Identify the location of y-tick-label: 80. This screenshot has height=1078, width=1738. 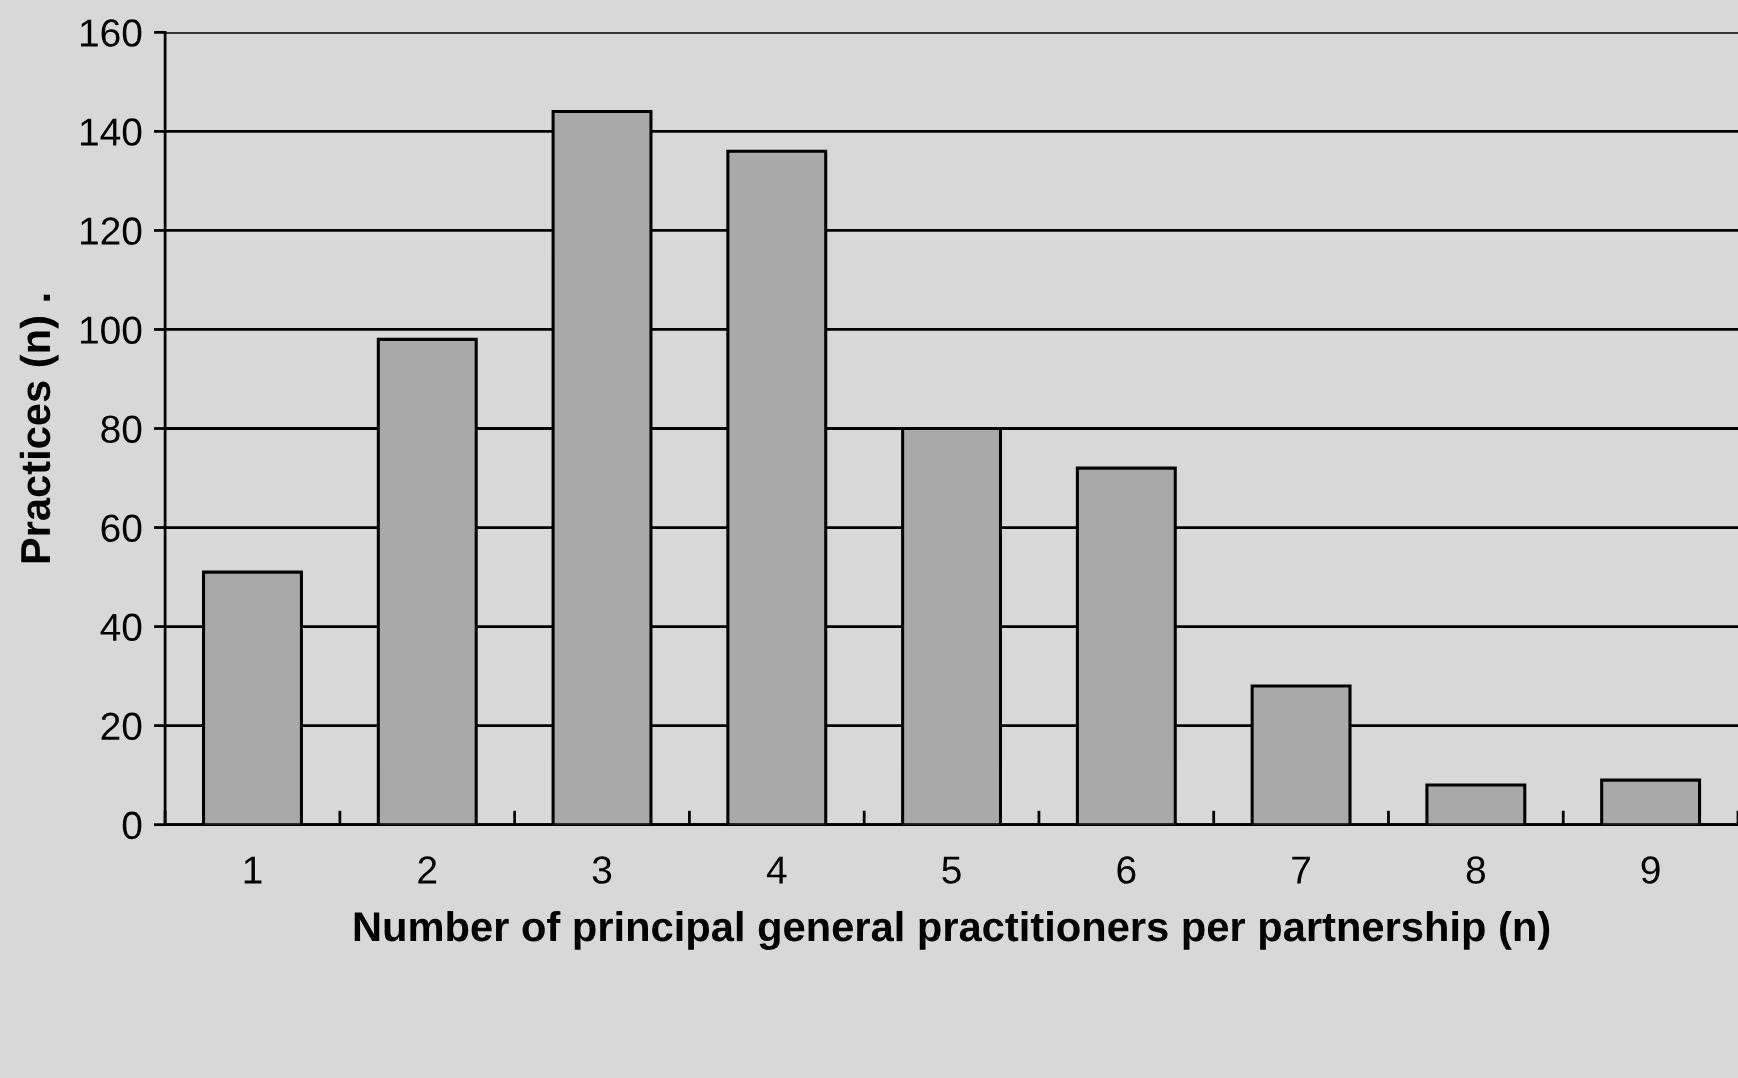
(121, 429).